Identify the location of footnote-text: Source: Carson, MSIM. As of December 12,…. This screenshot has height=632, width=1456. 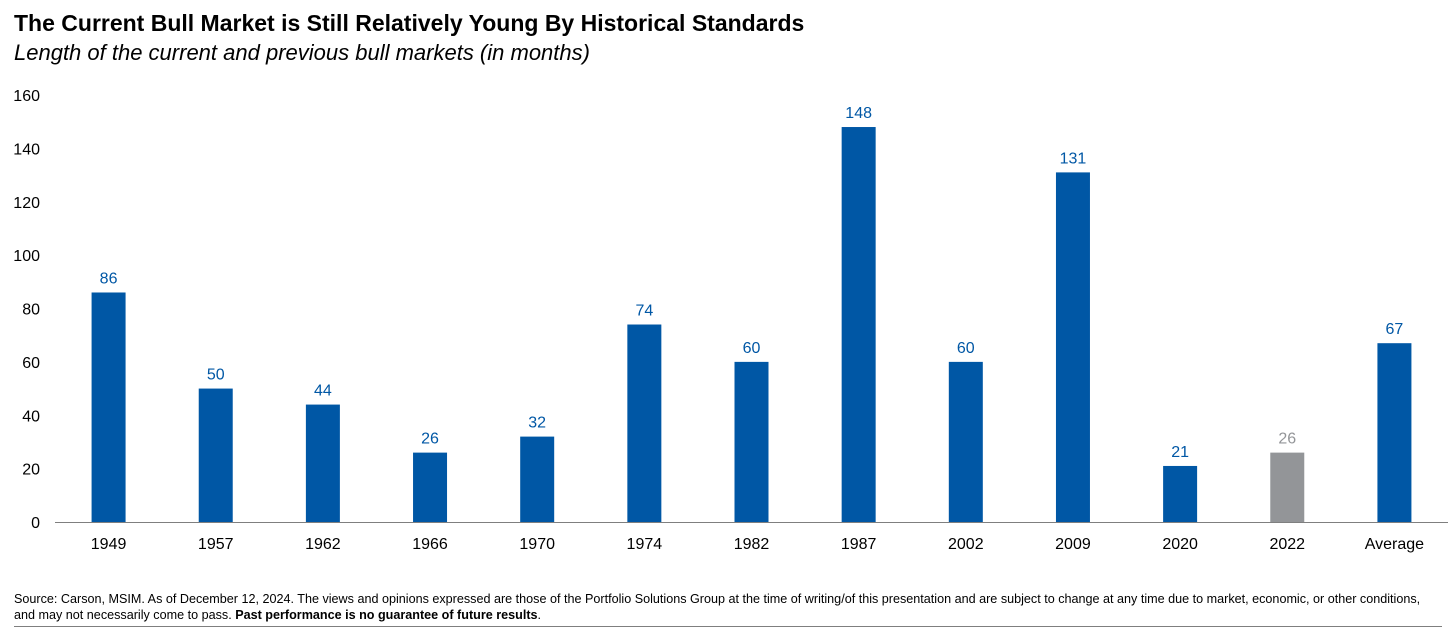
(717, 607).